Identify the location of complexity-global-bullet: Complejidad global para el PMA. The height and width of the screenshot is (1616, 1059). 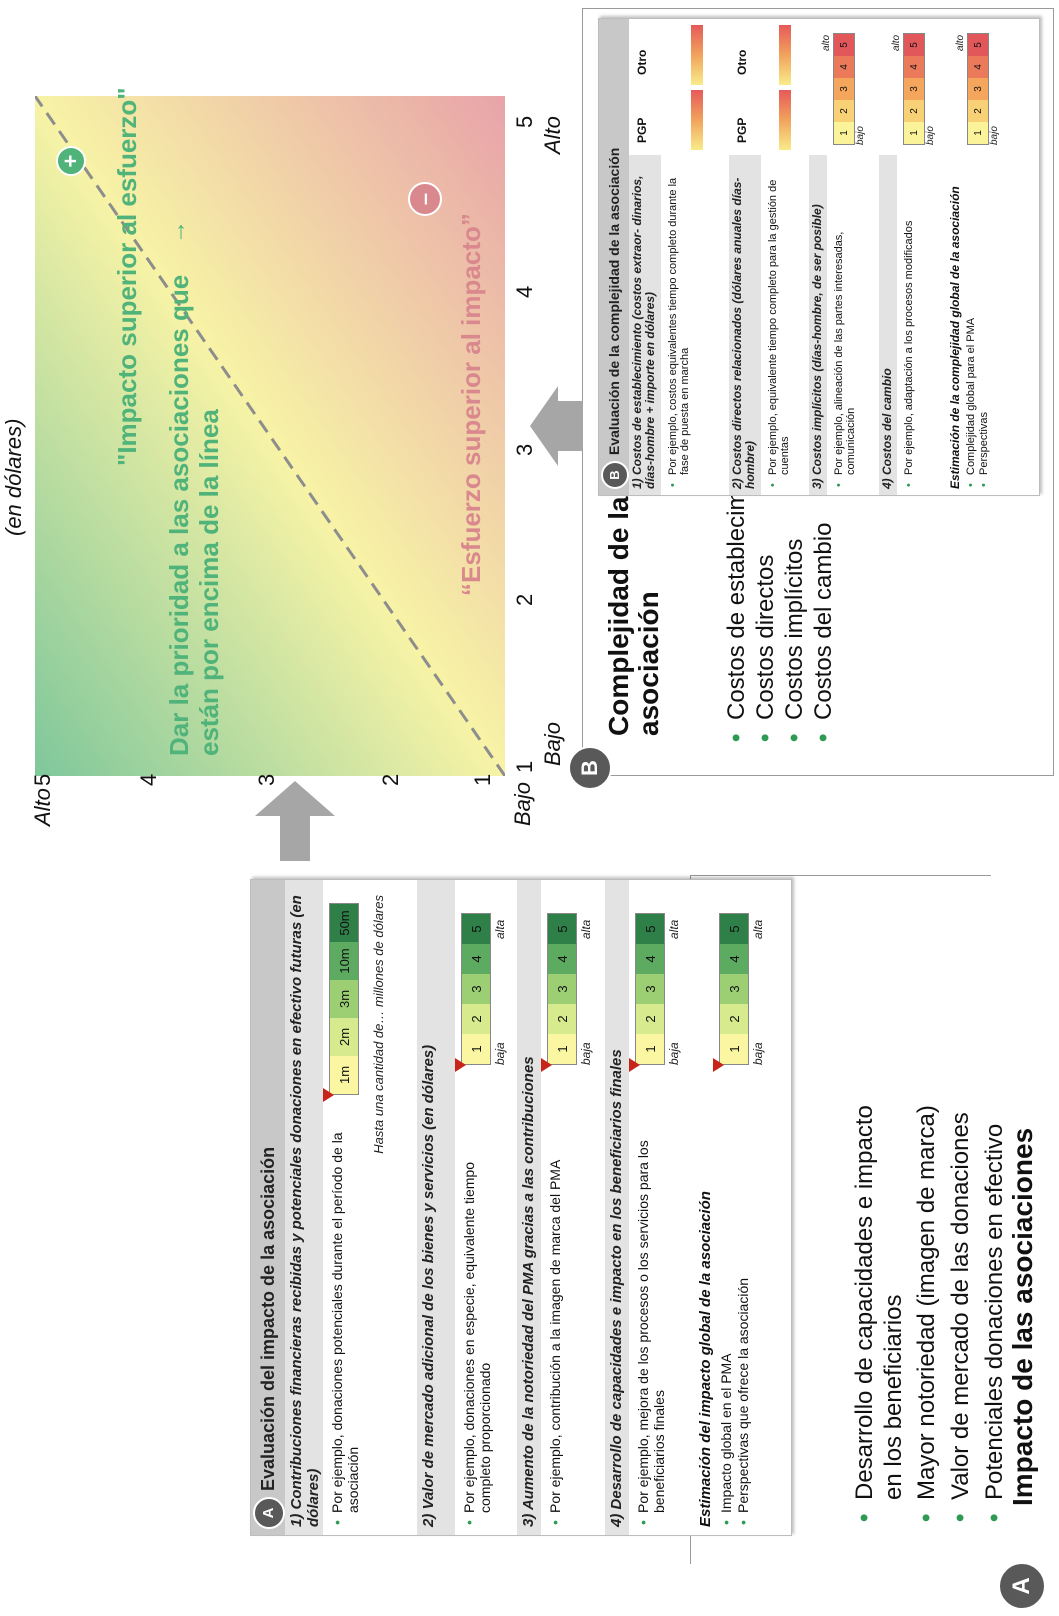
(971, 339).